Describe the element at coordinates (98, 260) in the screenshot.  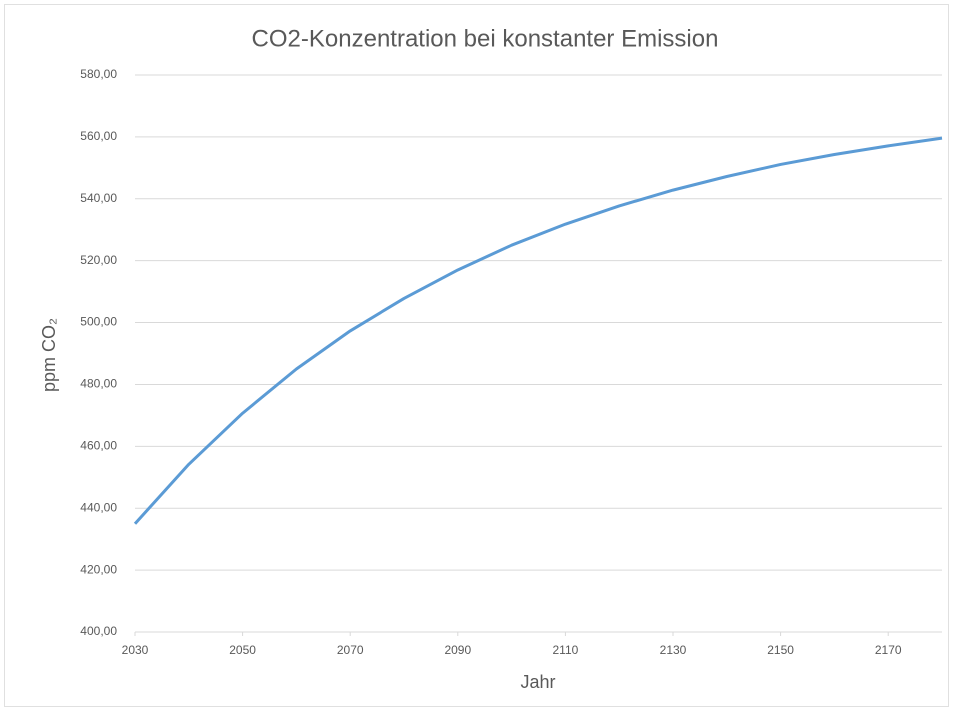
I see `y-tick-label: 520,00` at that location.